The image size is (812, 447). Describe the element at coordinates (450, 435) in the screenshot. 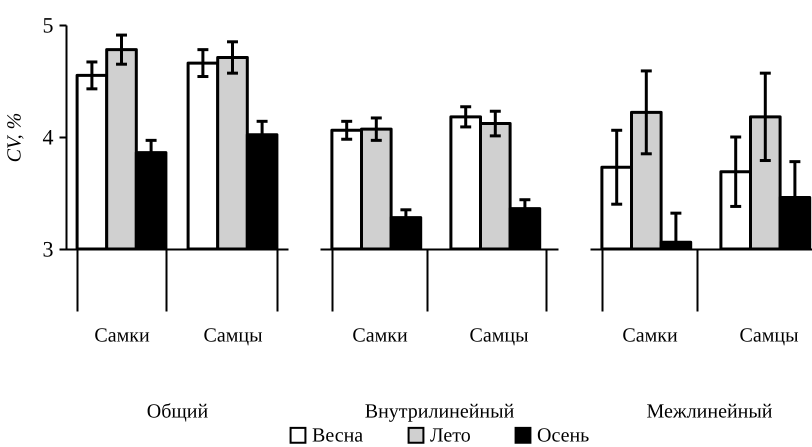

I see `legend-label: Лето` at that location.